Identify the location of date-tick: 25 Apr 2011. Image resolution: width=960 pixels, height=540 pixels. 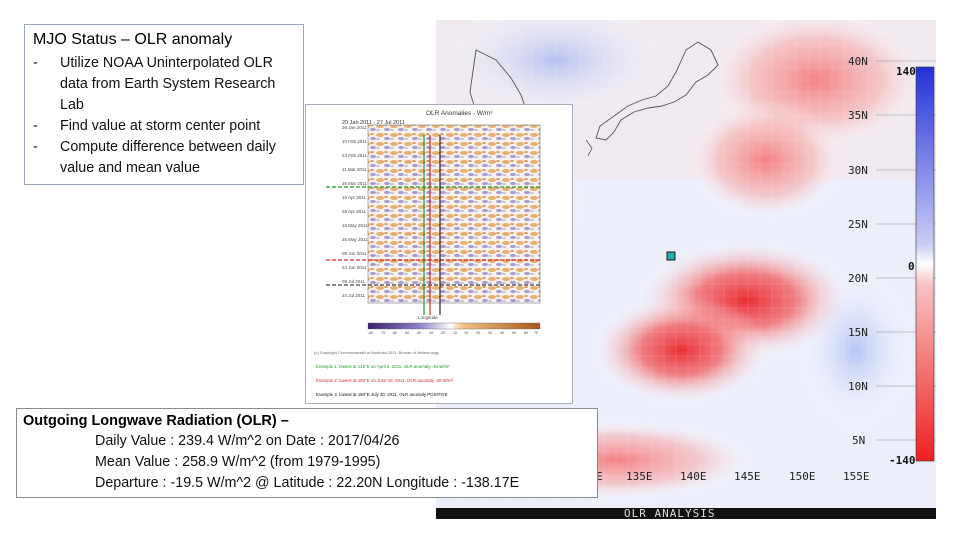
(354, 211).